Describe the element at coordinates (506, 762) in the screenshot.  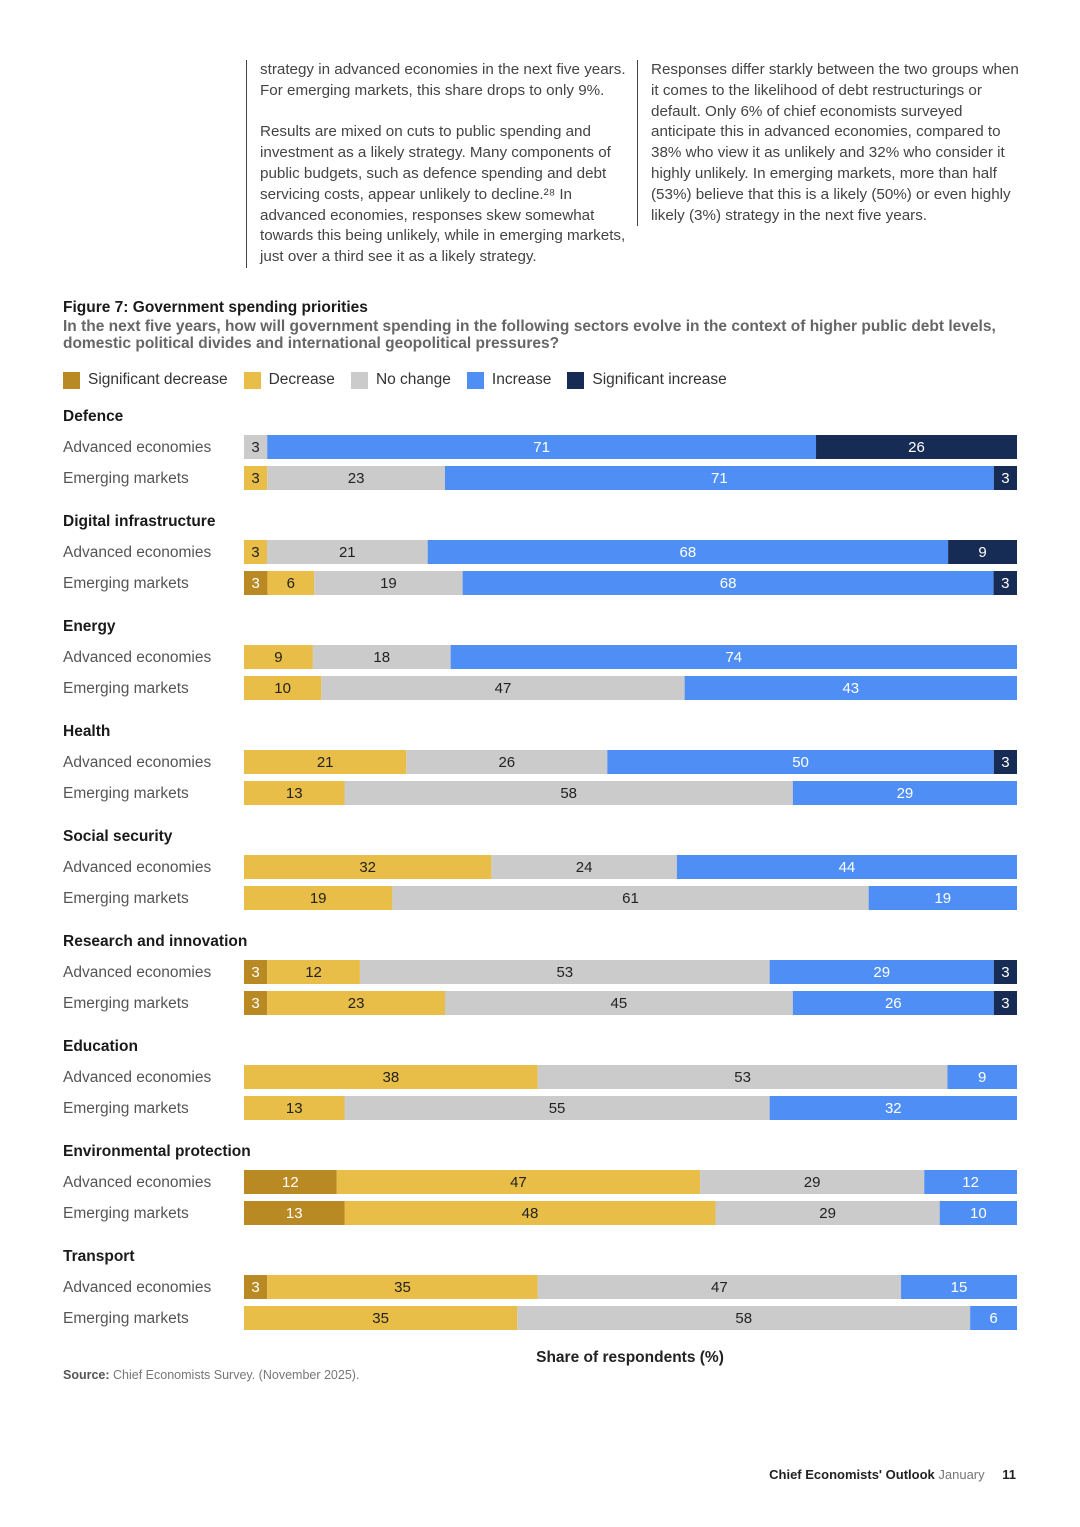
I see `data-label: 26` at that location.